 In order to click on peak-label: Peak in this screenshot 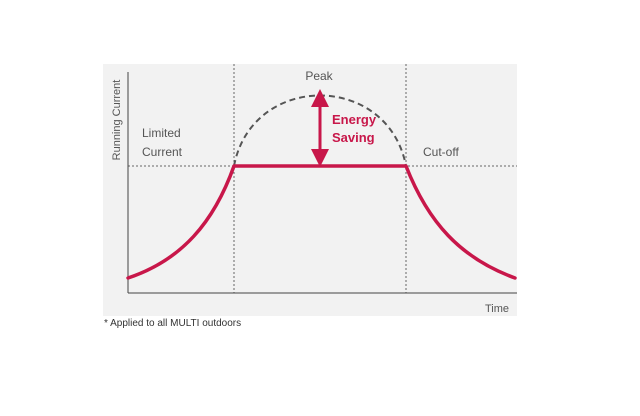, I will do `click(319, 76)`.